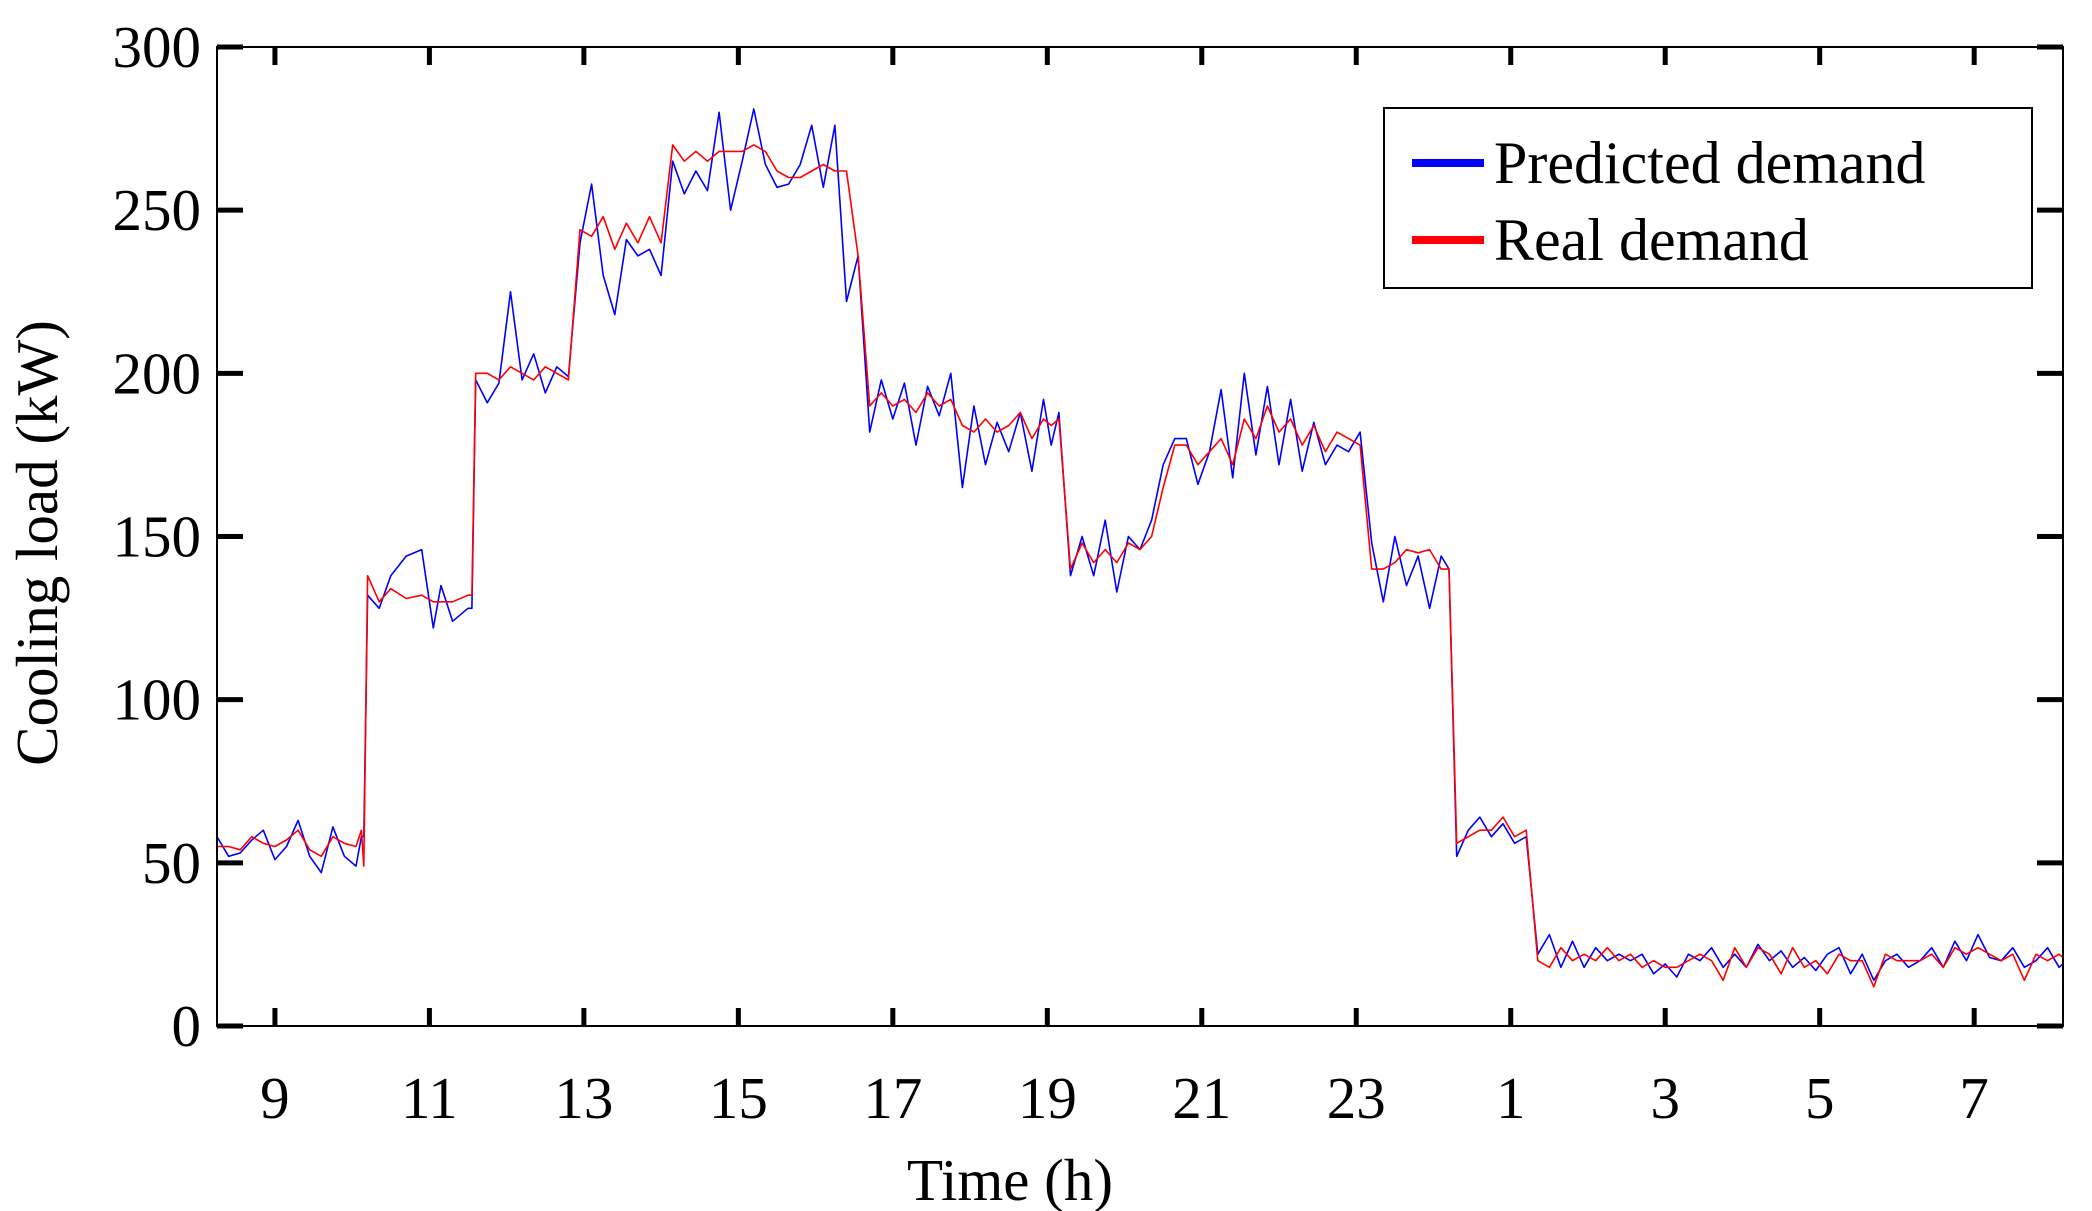  I want to click on x-tick-label: 7, so click(1974, 1098).